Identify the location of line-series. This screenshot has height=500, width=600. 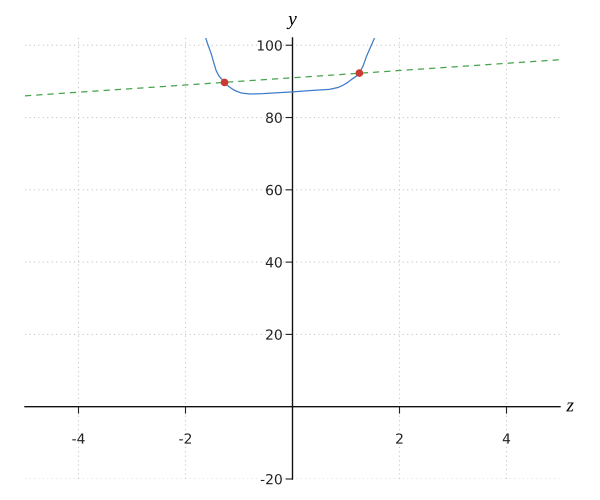
(290, 66).